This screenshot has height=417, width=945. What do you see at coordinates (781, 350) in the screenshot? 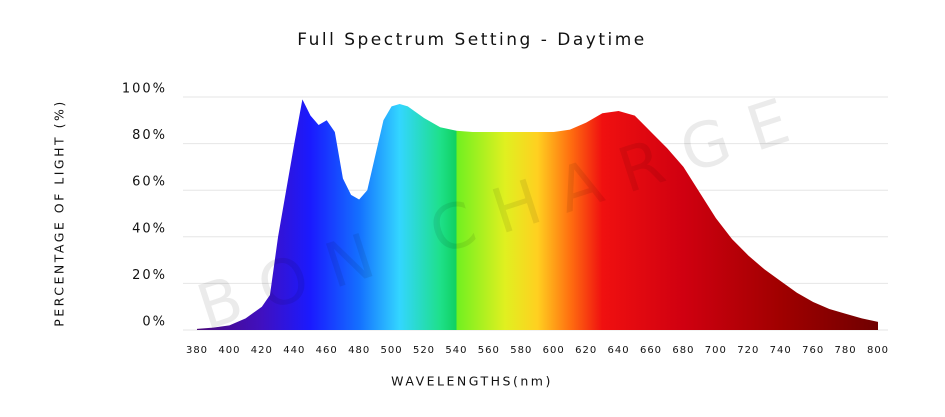
I see `x-tick-label: 740` at bounding box center [781, 350].